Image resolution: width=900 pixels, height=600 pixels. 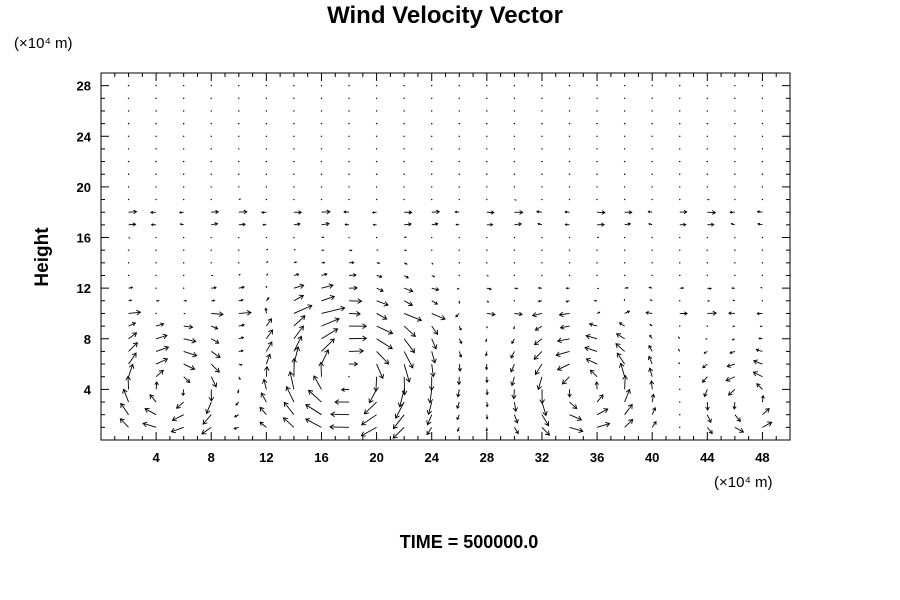 I want to click on y-tick-label: 8, so click(x=87, y=339).